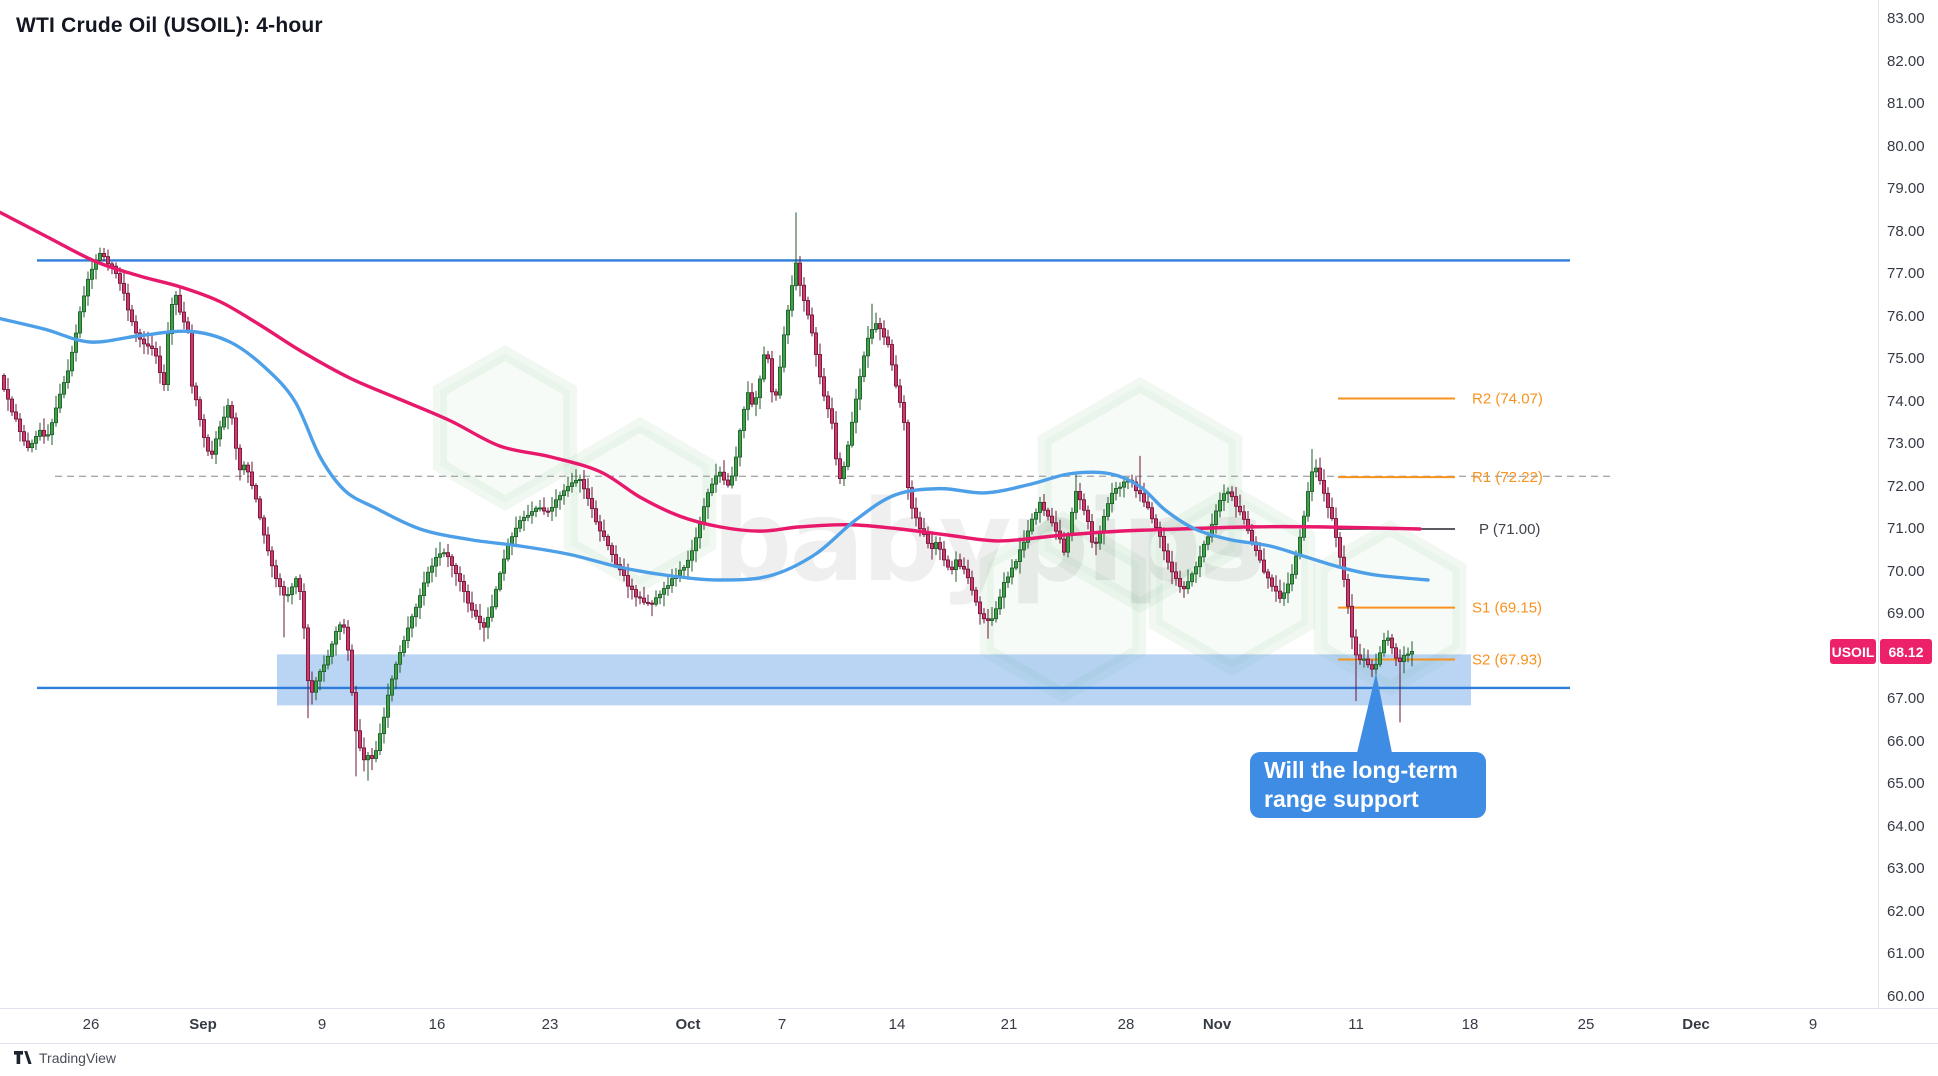  Describe the element at coordinates (1507, 608) in the screenshot. I see `pivot-label-s1: S1 (69.15)` at that location.